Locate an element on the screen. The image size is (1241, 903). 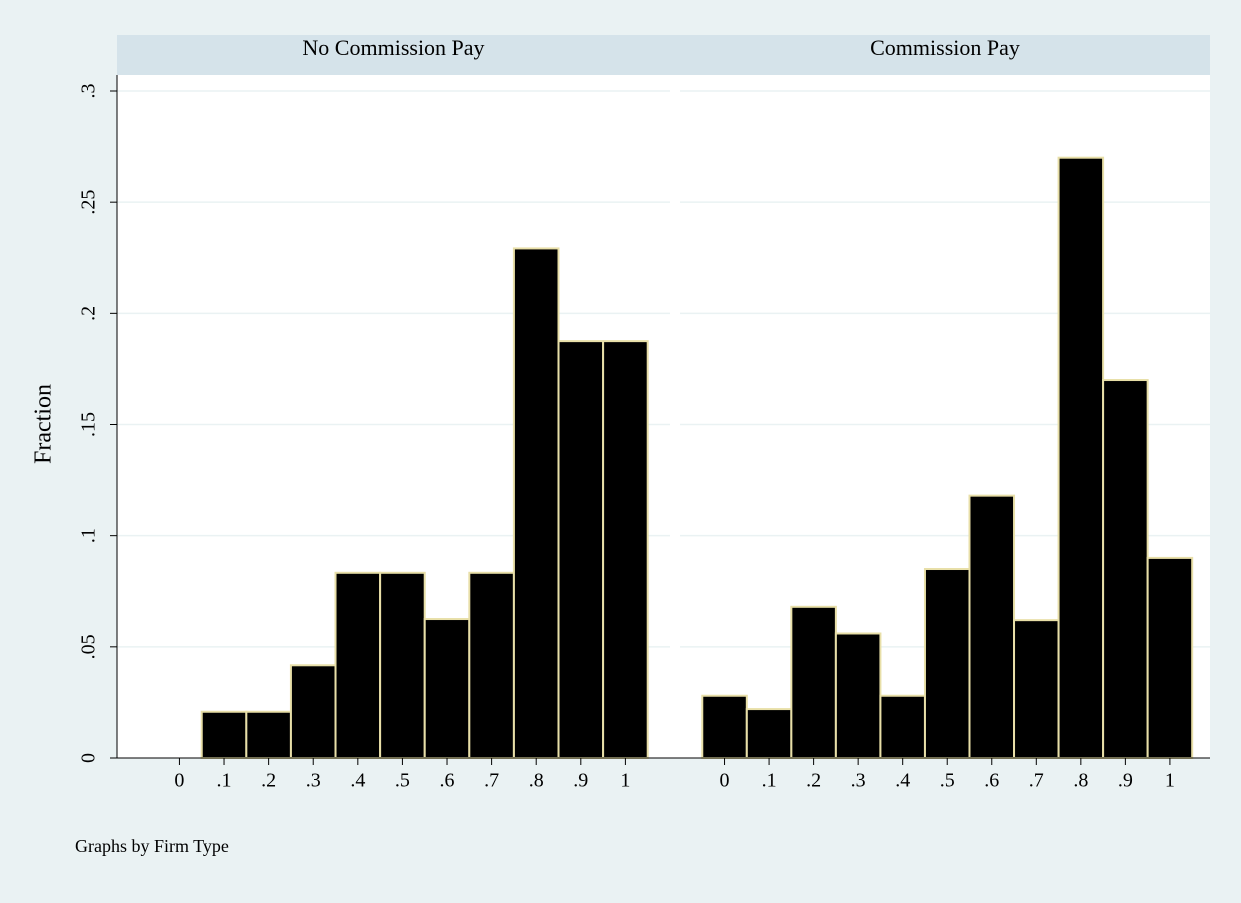
y-tick-label: 0 is located at coordinates (89, 758).